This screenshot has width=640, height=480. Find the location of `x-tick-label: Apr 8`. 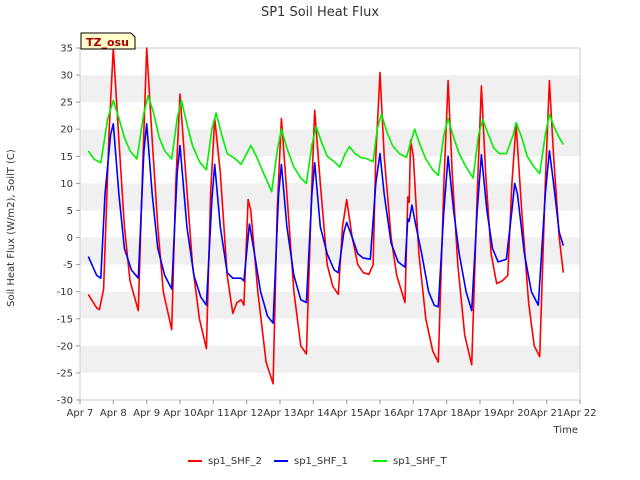

x-tick-label: Apr 8 is located at coordinates (113, 413).